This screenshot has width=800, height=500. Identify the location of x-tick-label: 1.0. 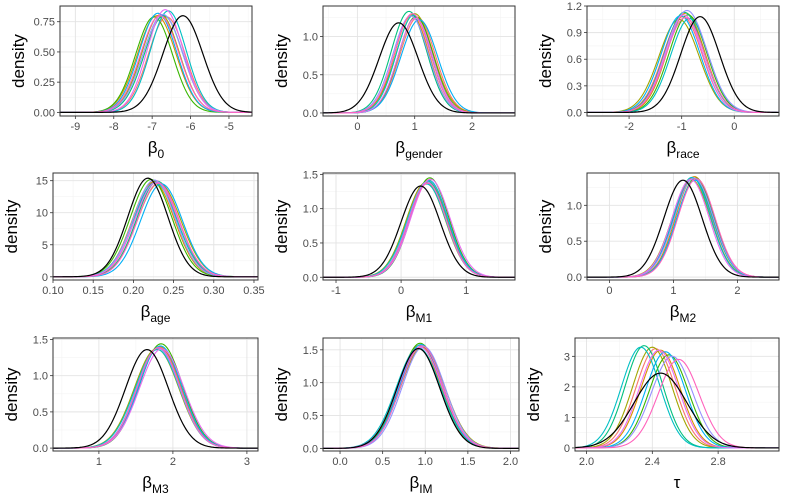
(425, 462).